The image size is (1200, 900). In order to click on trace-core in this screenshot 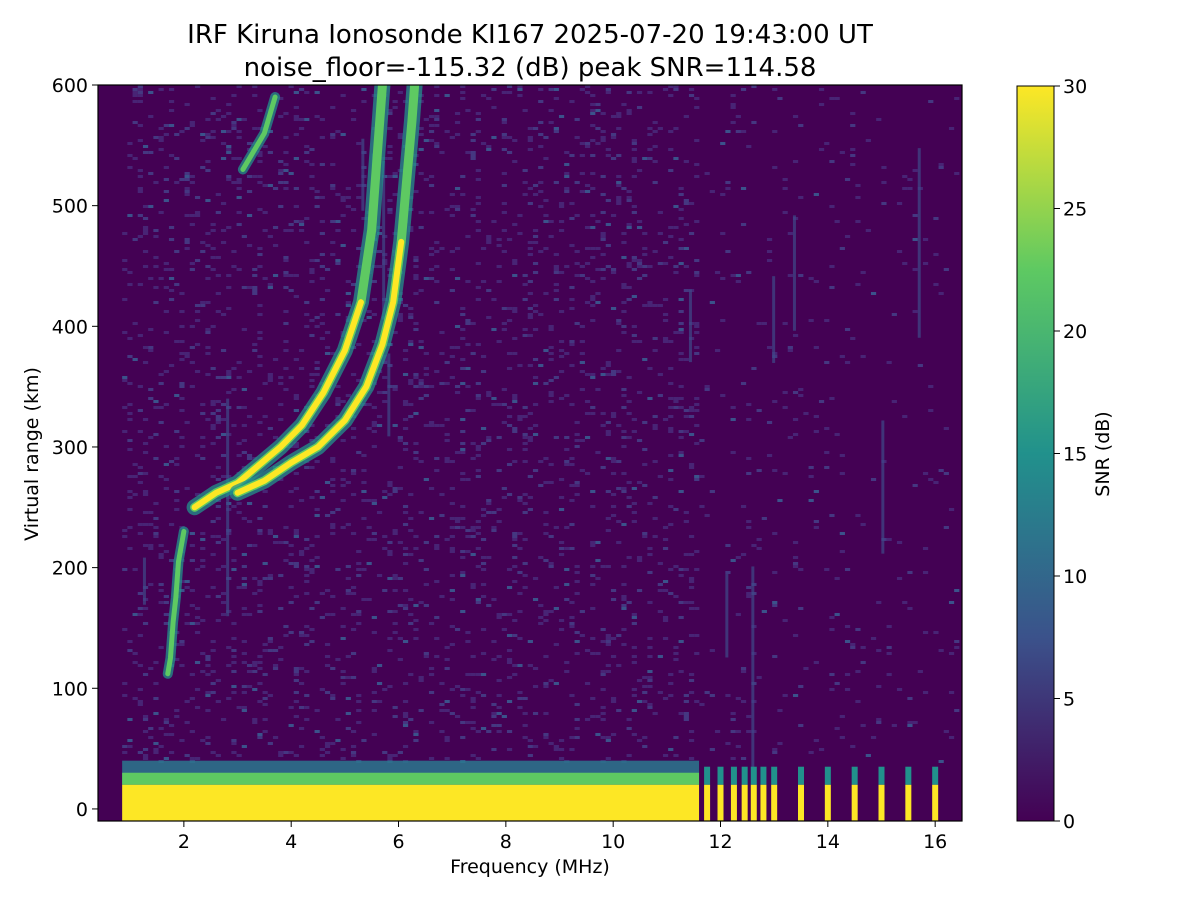, I will do `click(277, 405)`.